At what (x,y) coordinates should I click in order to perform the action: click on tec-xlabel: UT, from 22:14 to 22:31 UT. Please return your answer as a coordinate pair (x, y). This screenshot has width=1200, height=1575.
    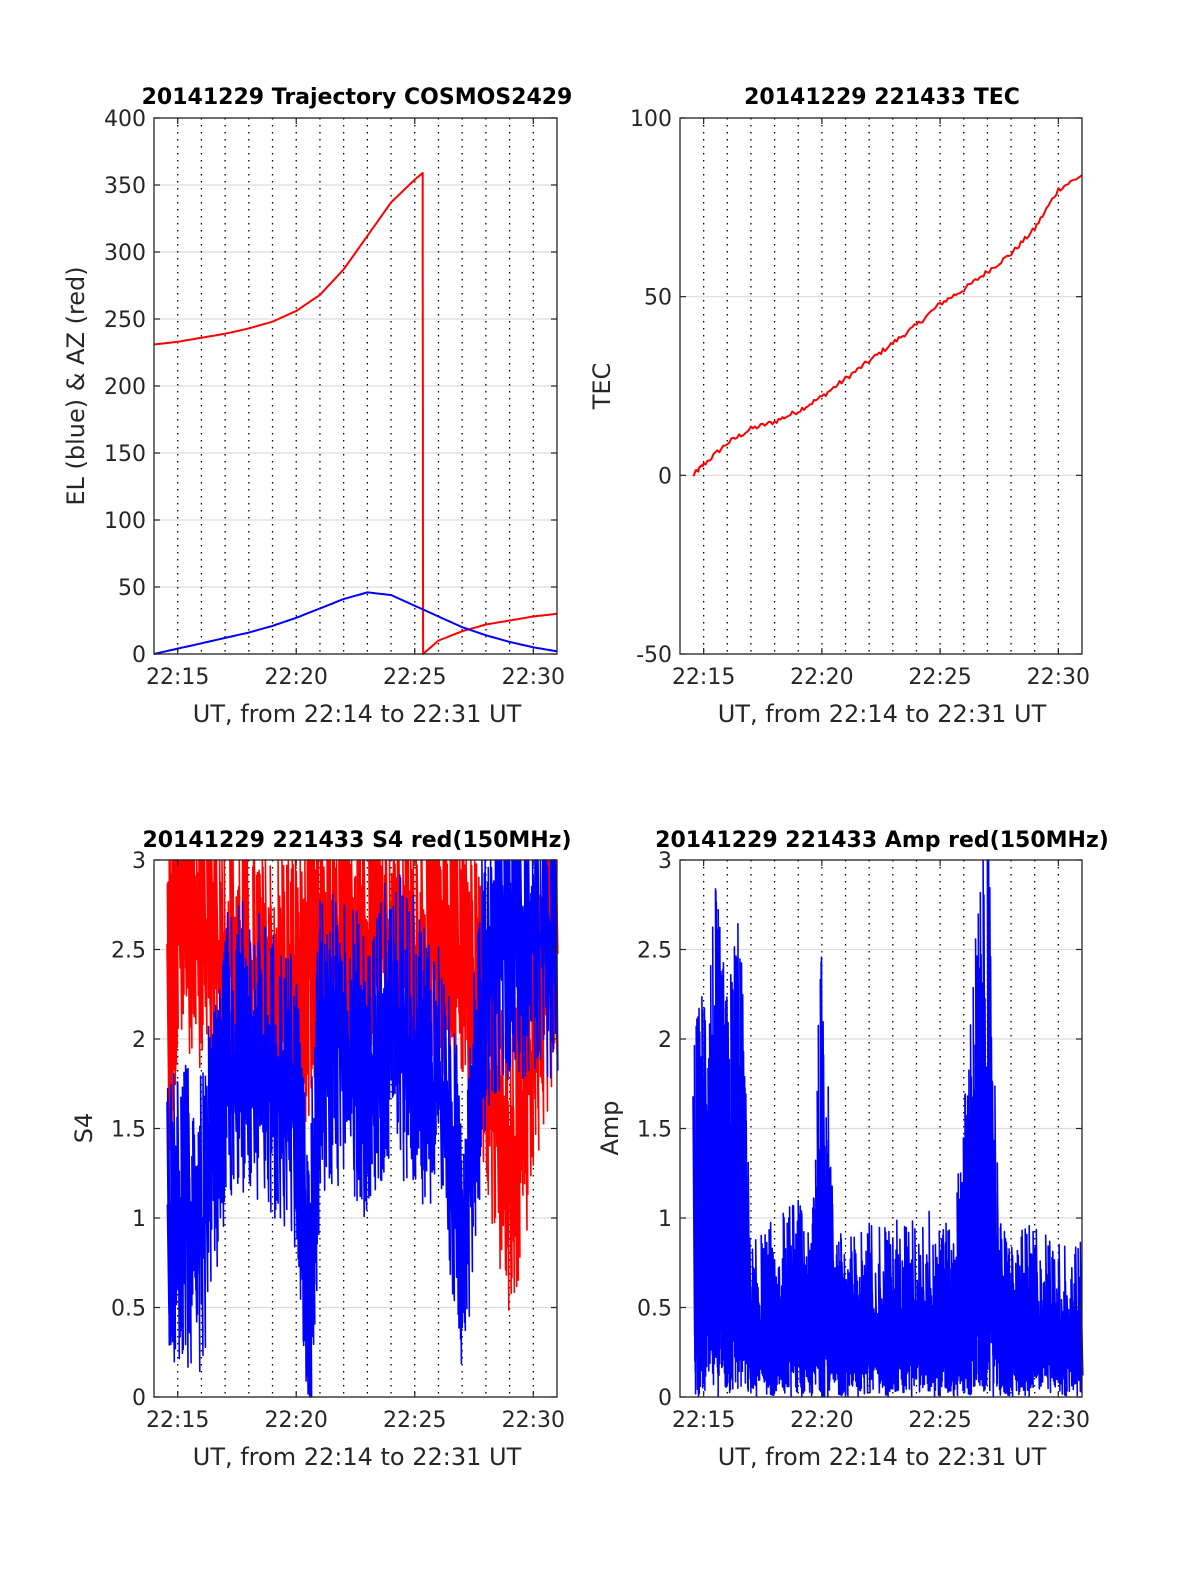
    Looking at the image, I should click on (882, 714).